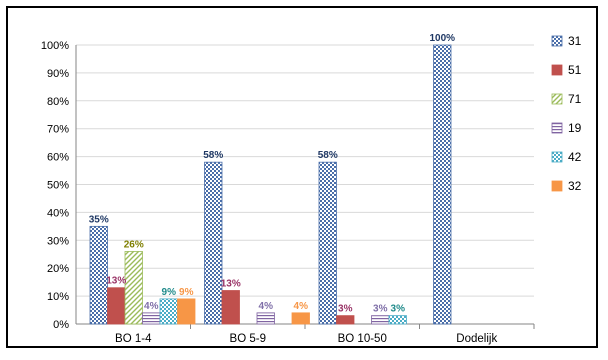 The image size is (608, 360). What do you see at coordinates (58, 158) in the screenshot?
I see `y-tick-label: 60%` at bounding box center [58, 158].